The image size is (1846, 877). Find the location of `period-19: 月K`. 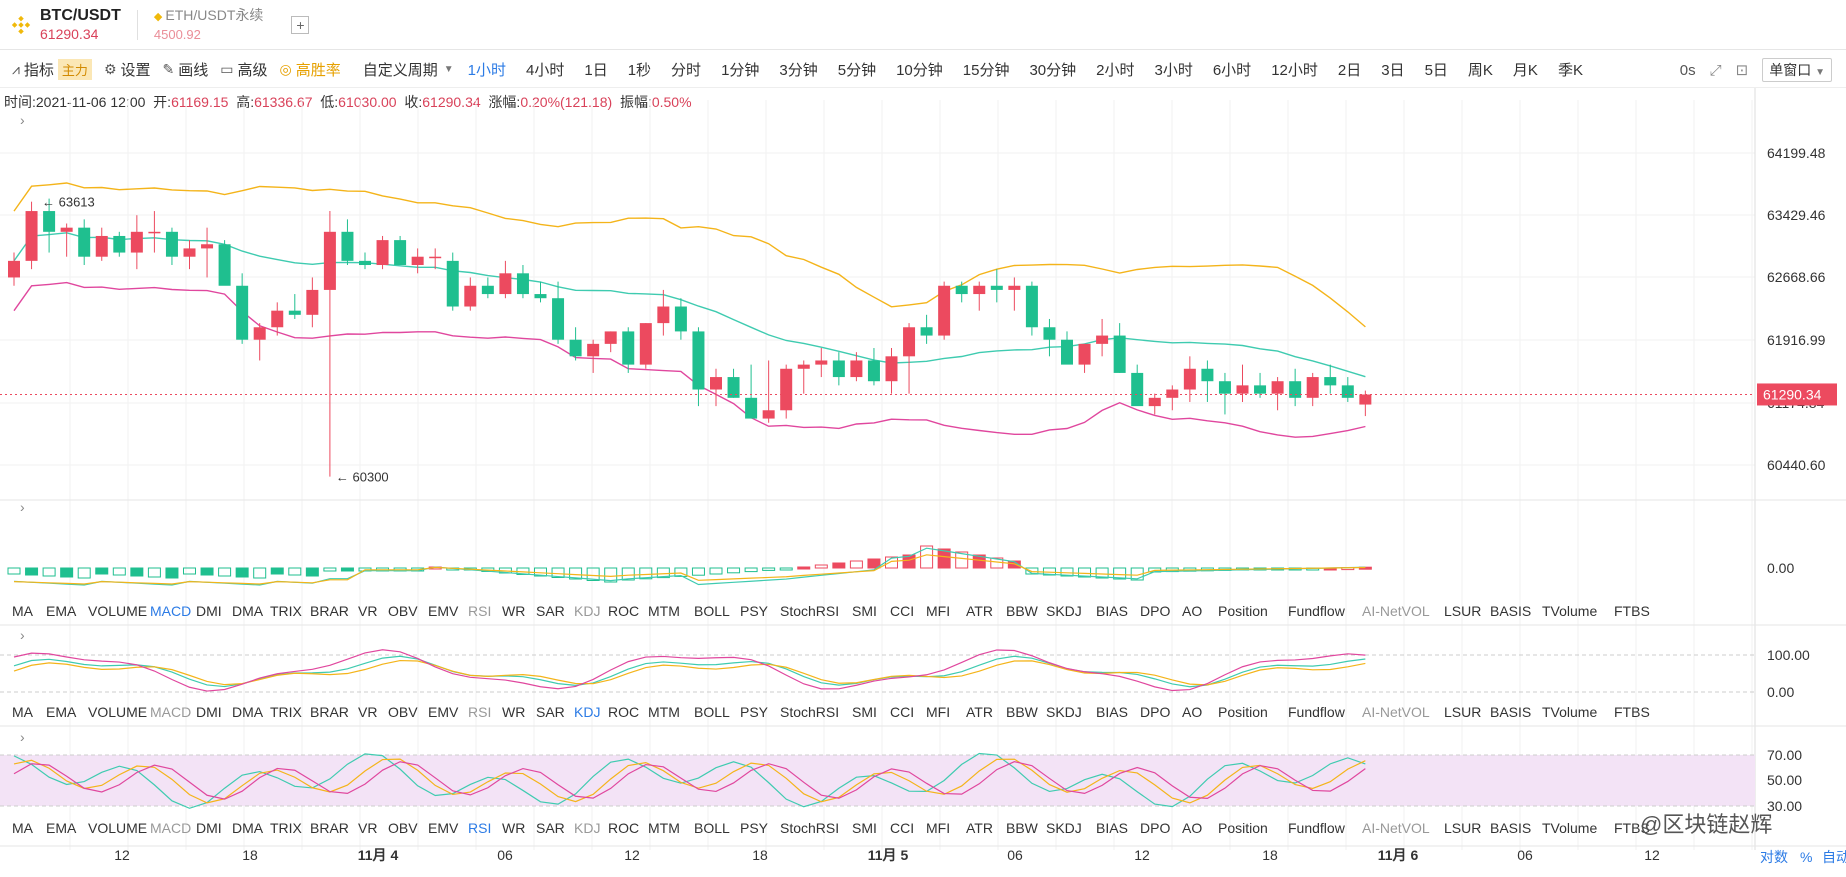

period-19: 月K is located at coordinates (1525, 70).